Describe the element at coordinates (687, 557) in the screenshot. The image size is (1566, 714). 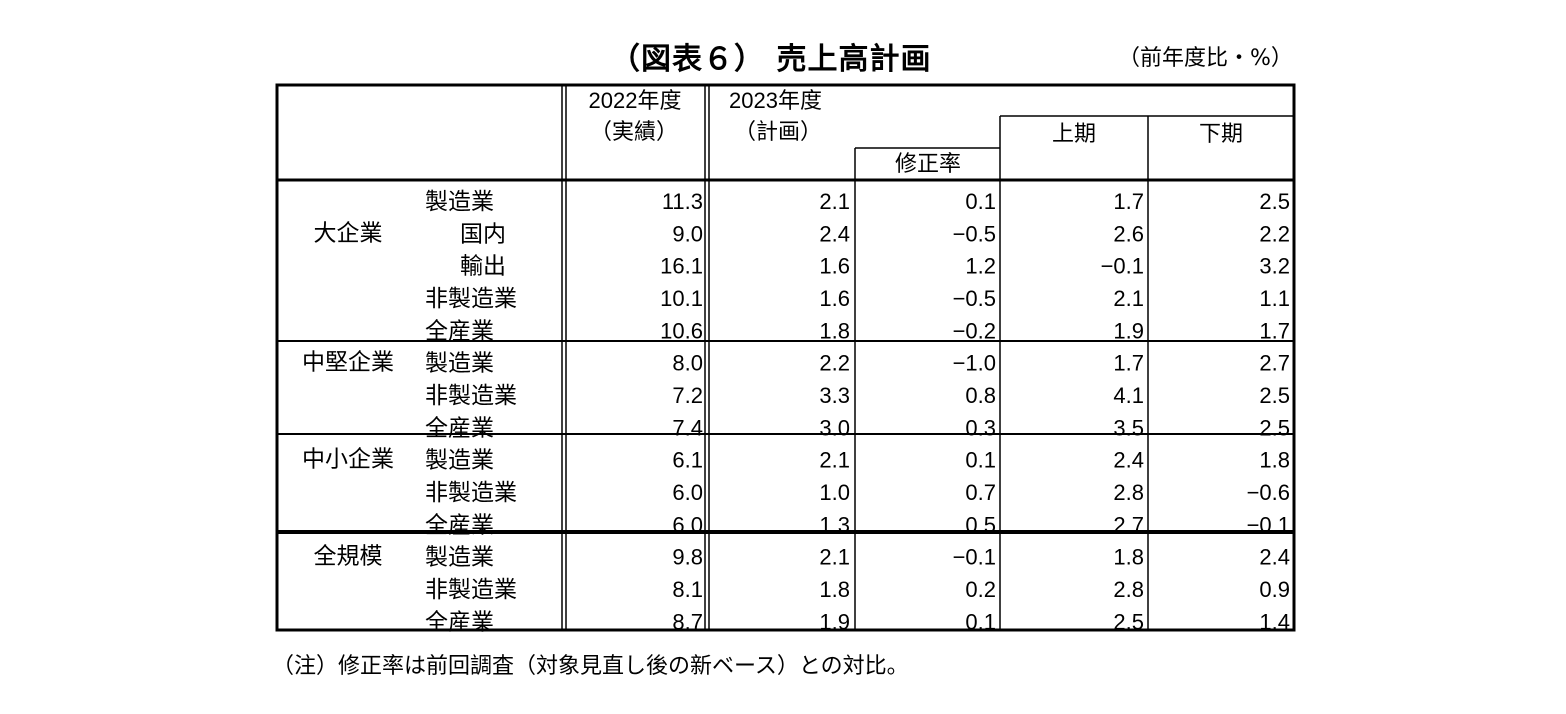
I see `cell-fy2022-actual: 9.8` at that location.